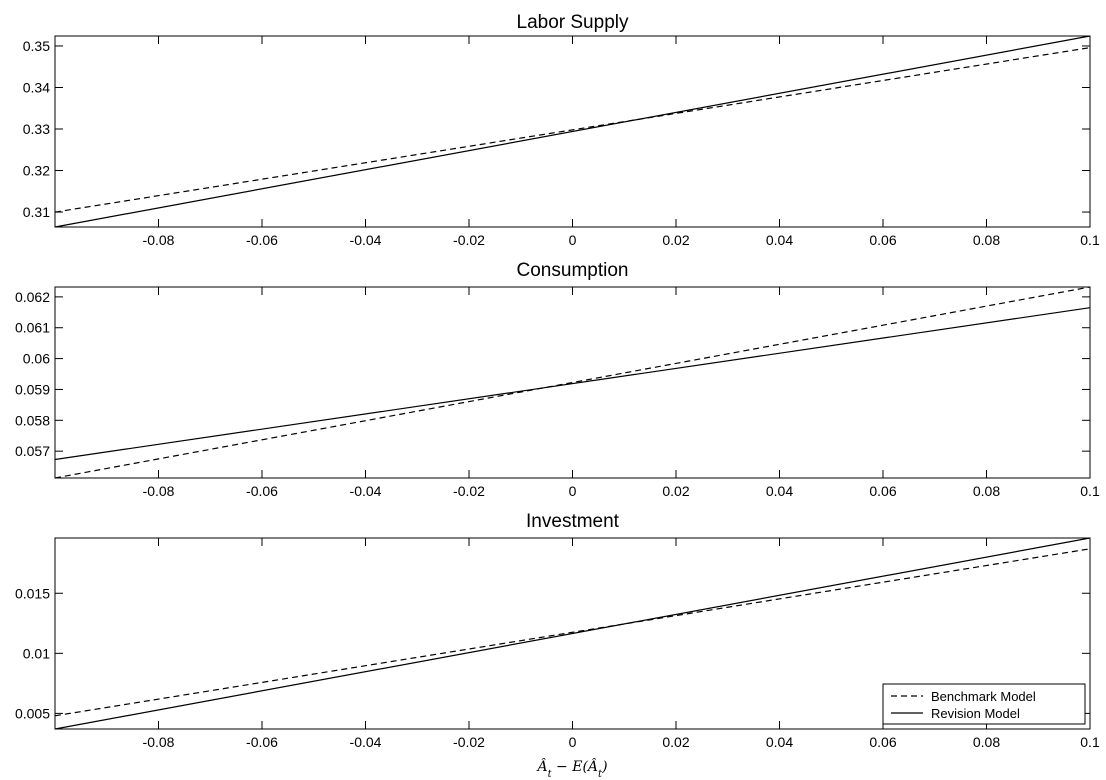 The width and height of the screenshot is (1106, 780). Describe the element at coordinates (32, 297) in the screenshot. I see `y-tick-label: 0.062` at that location.